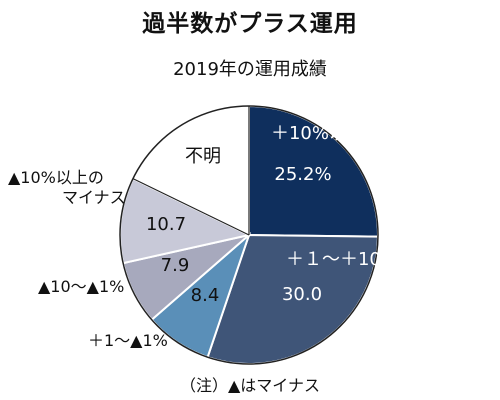 This screenshot has height=400, width=500. Describe the element at coordinates (318, 133) in the screenshot. I see `slice-name-0: ＋10%以上` at that location.